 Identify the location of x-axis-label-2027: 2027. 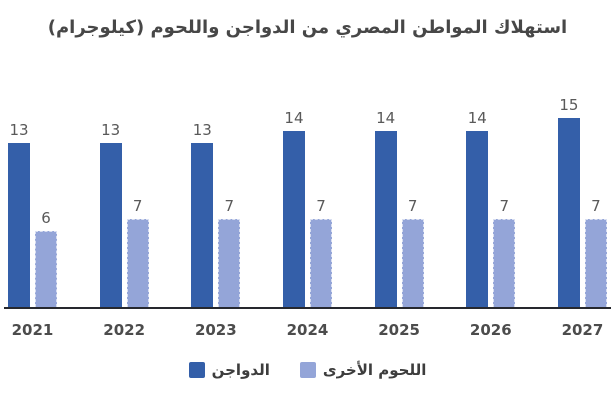
(582, 330).